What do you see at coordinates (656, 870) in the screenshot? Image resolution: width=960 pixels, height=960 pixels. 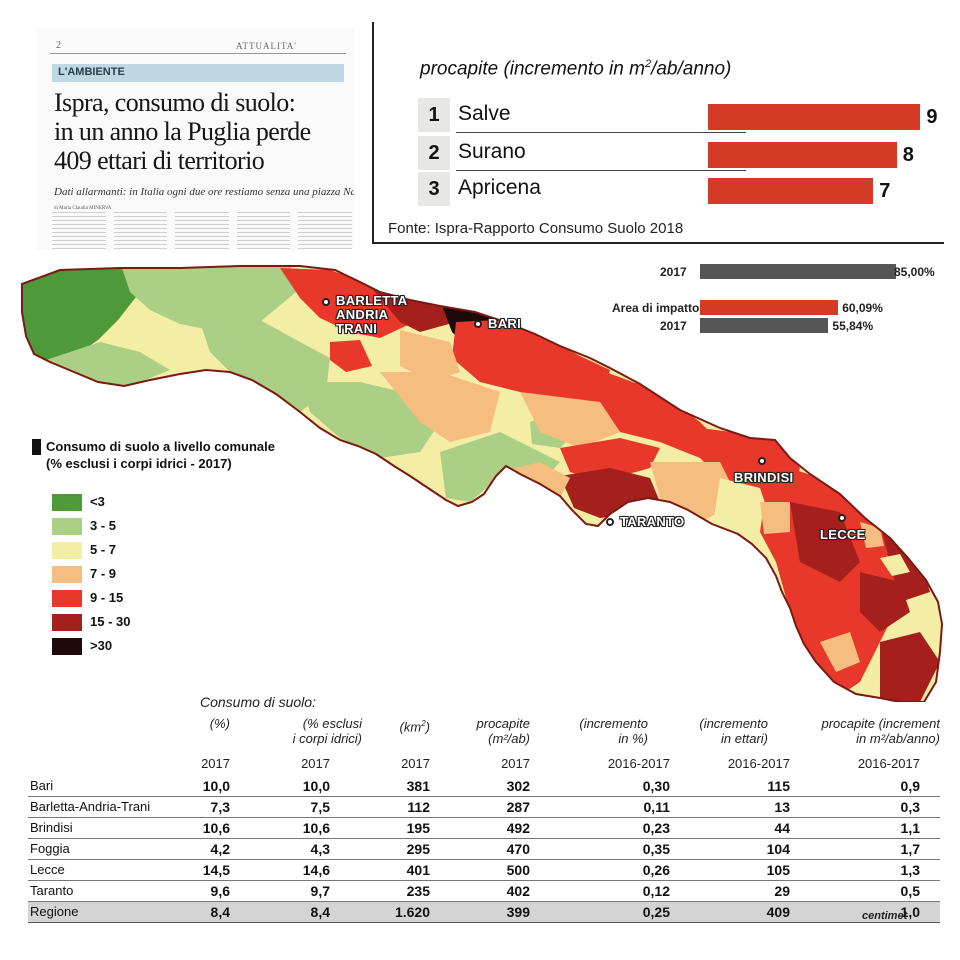 I see `table-cell: 0,26` at bounding box center [656, 870].